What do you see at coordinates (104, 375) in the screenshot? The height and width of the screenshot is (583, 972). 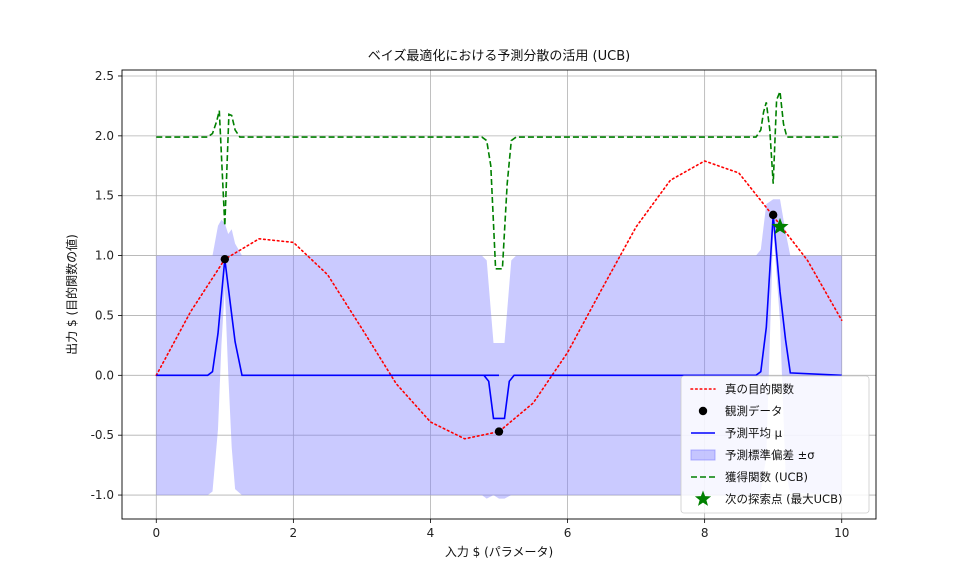 I see `y-tick-label: 0.0` at bounding box center [104, 375].